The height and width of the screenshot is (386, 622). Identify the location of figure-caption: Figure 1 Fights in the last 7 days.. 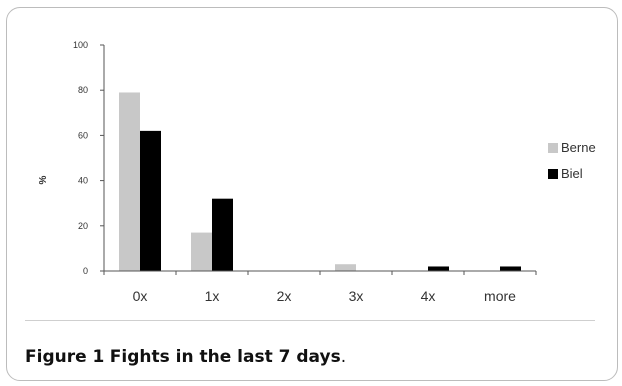
(185, 357).